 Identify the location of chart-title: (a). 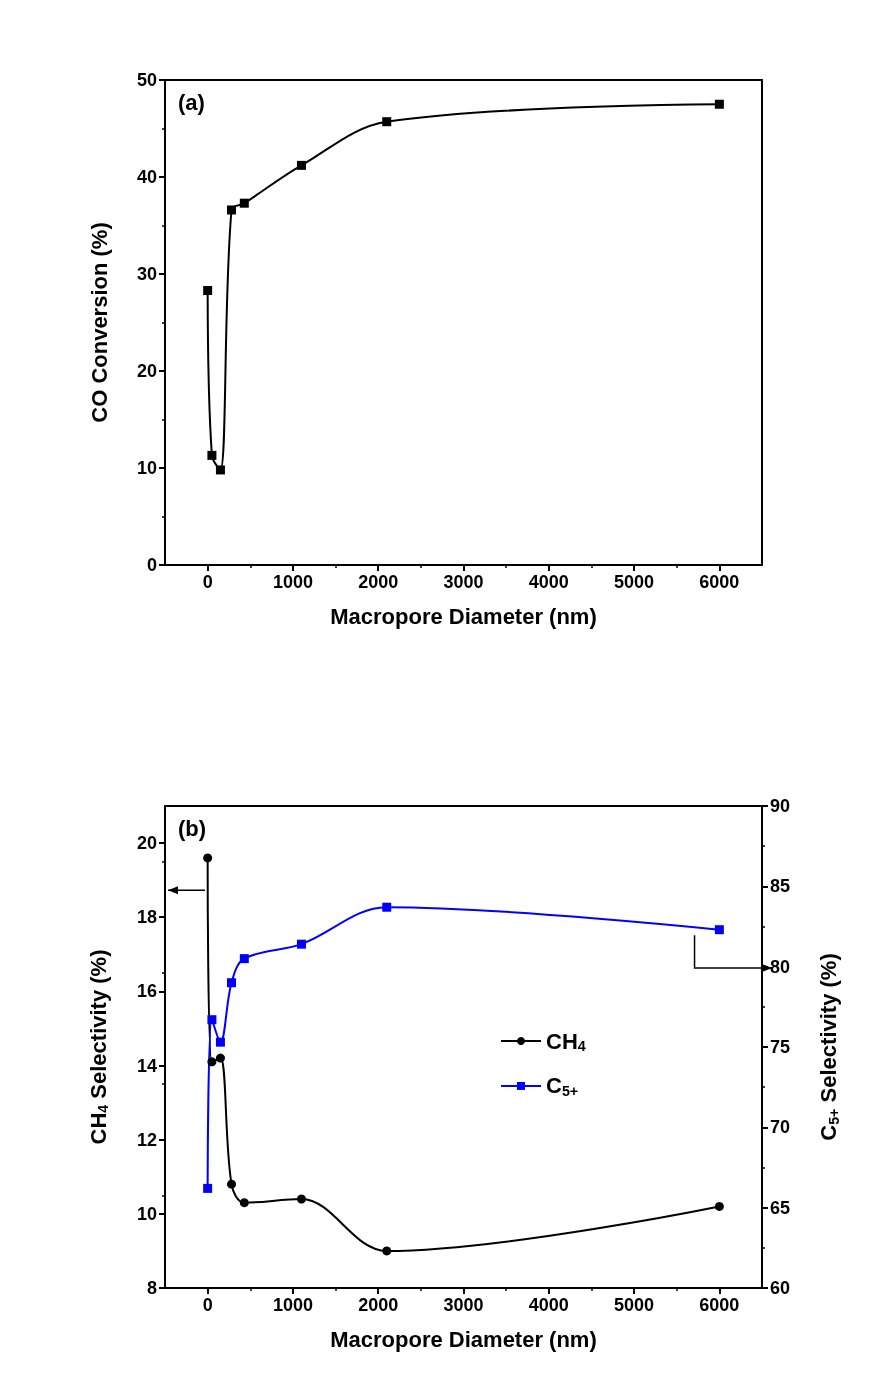
(191, 102).